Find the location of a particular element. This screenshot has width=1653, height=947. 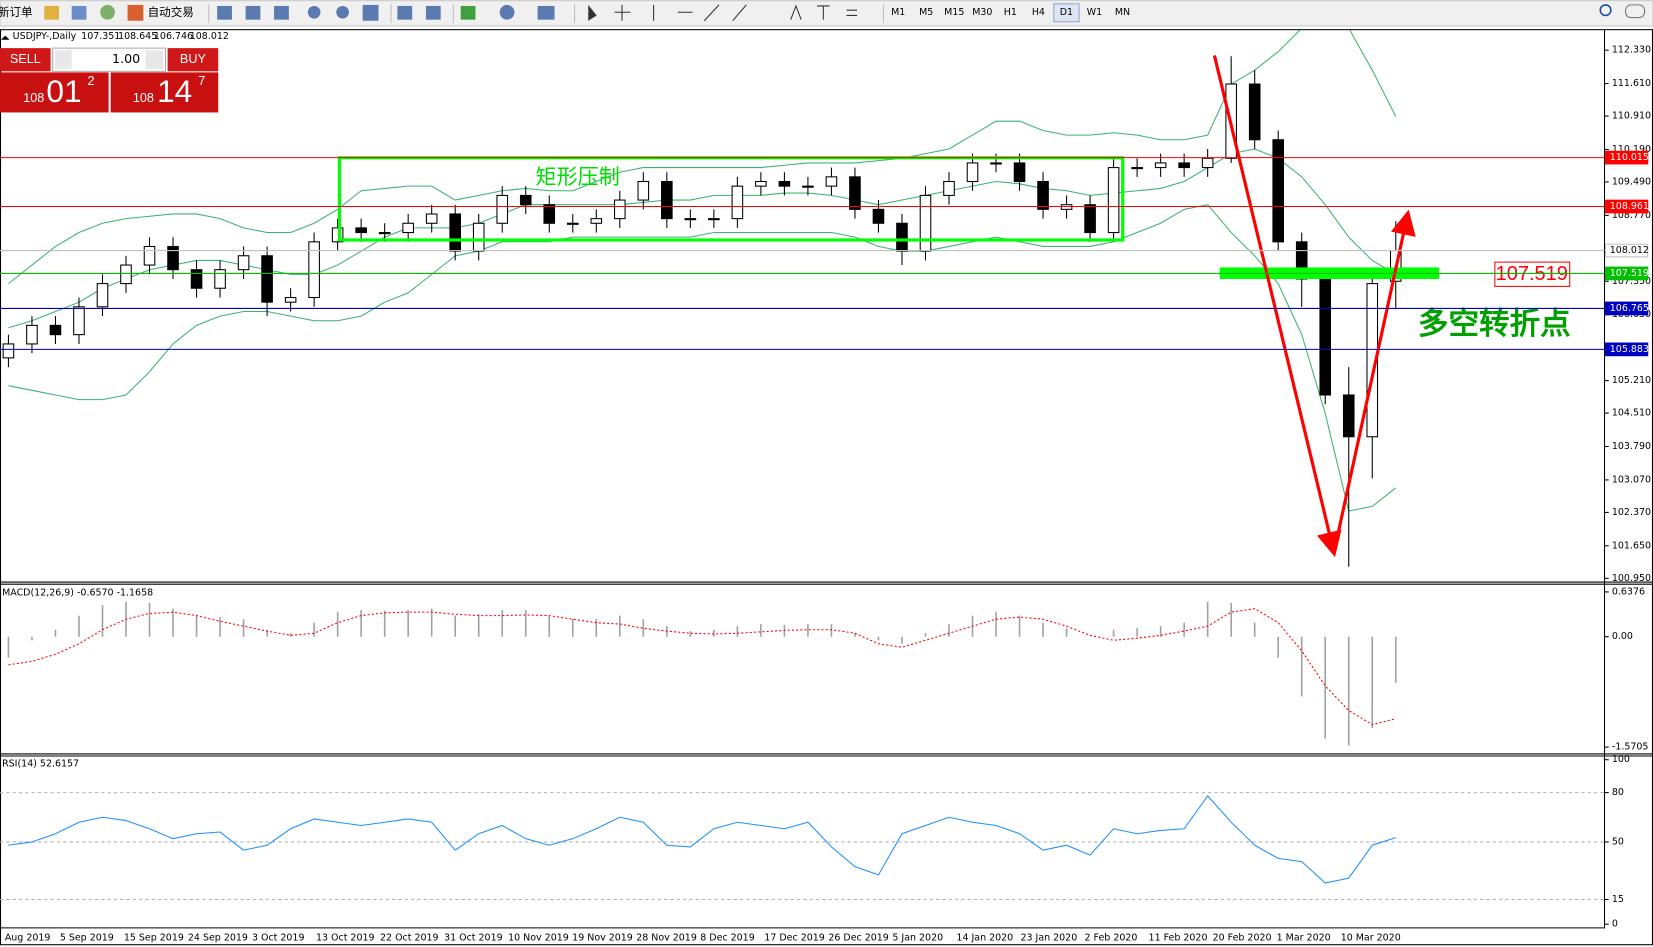

x-tick-label: 26 Dec 2019 is located at coordinates (858, 937).